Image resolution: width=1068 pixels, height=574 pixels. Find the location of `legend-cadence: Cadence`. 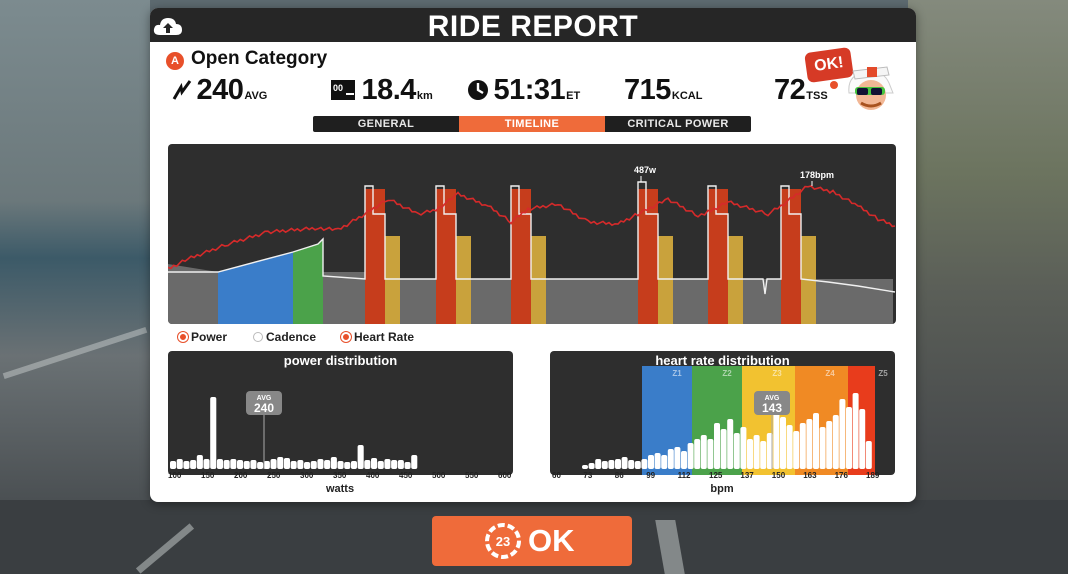

legend-cadence: Cadence is located at coordinates (284, 337).